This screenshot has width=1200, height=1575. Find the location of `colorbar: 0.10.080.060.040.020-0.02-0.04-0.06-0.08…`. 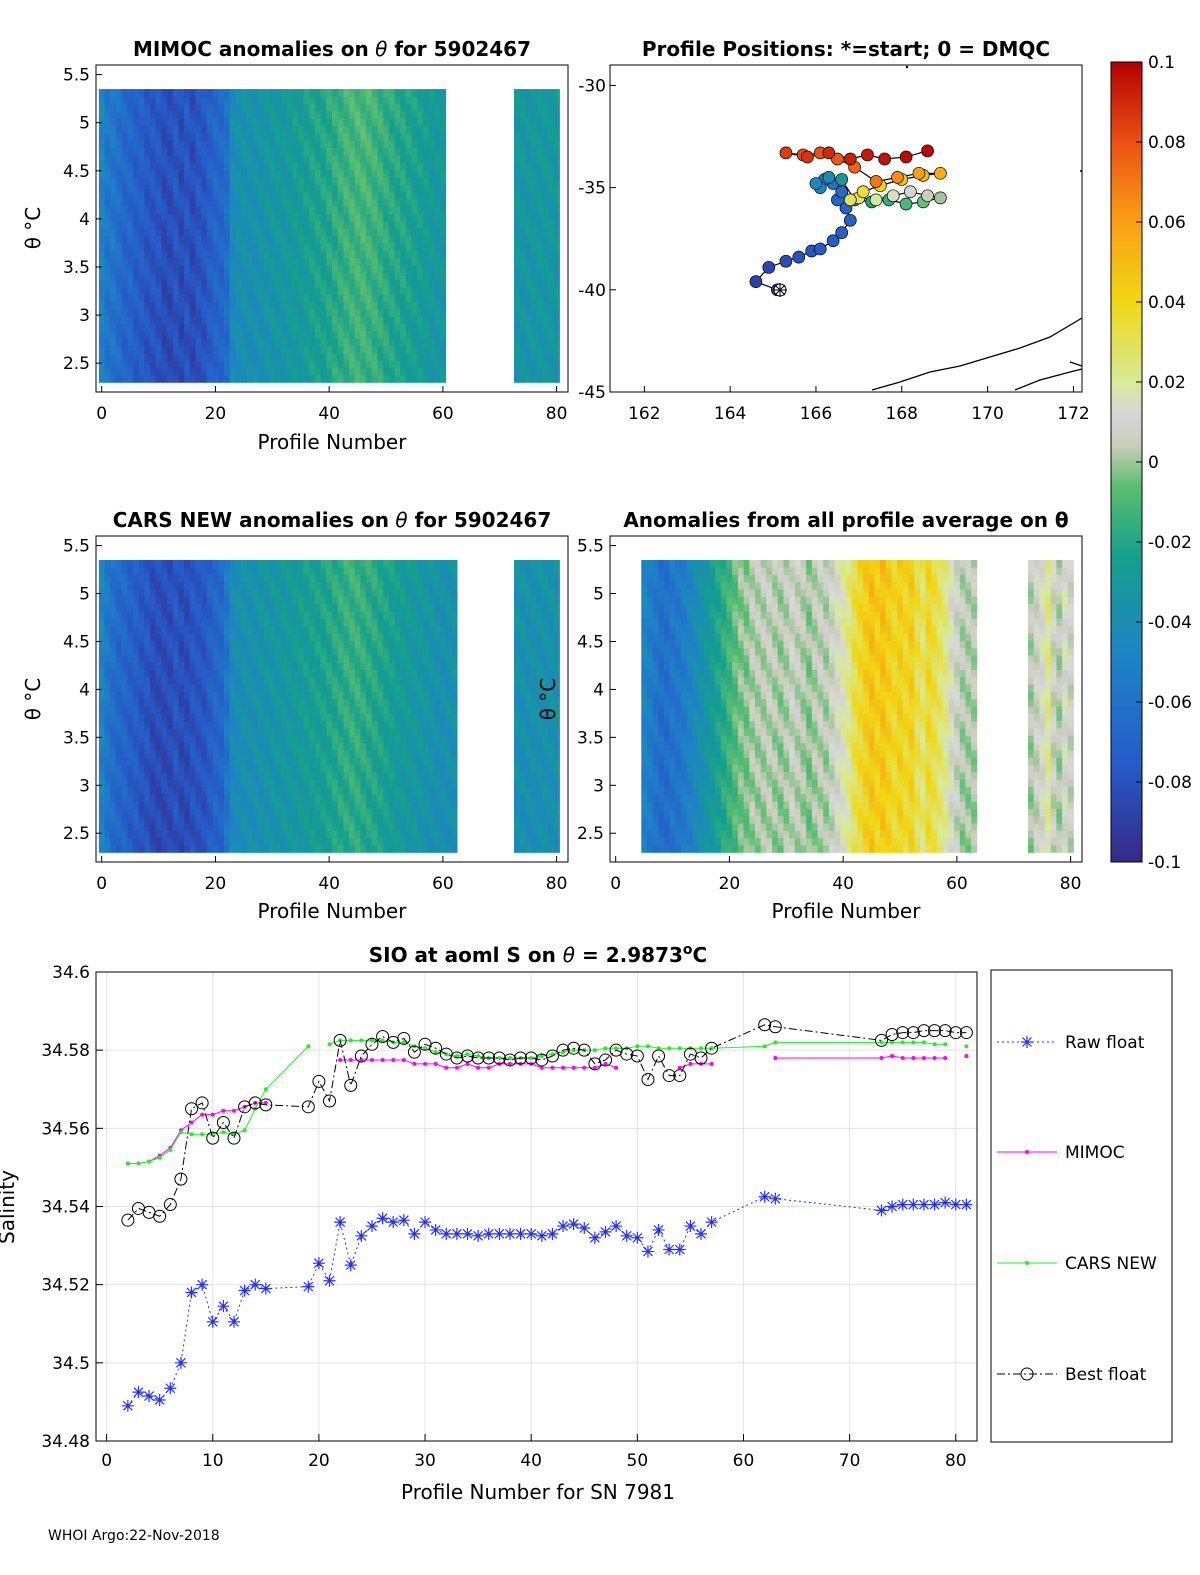

colorbar: 0.10.080.060.040.020-0.02-0.04-0.06-0.08… is located at coordinates (1151, 463).